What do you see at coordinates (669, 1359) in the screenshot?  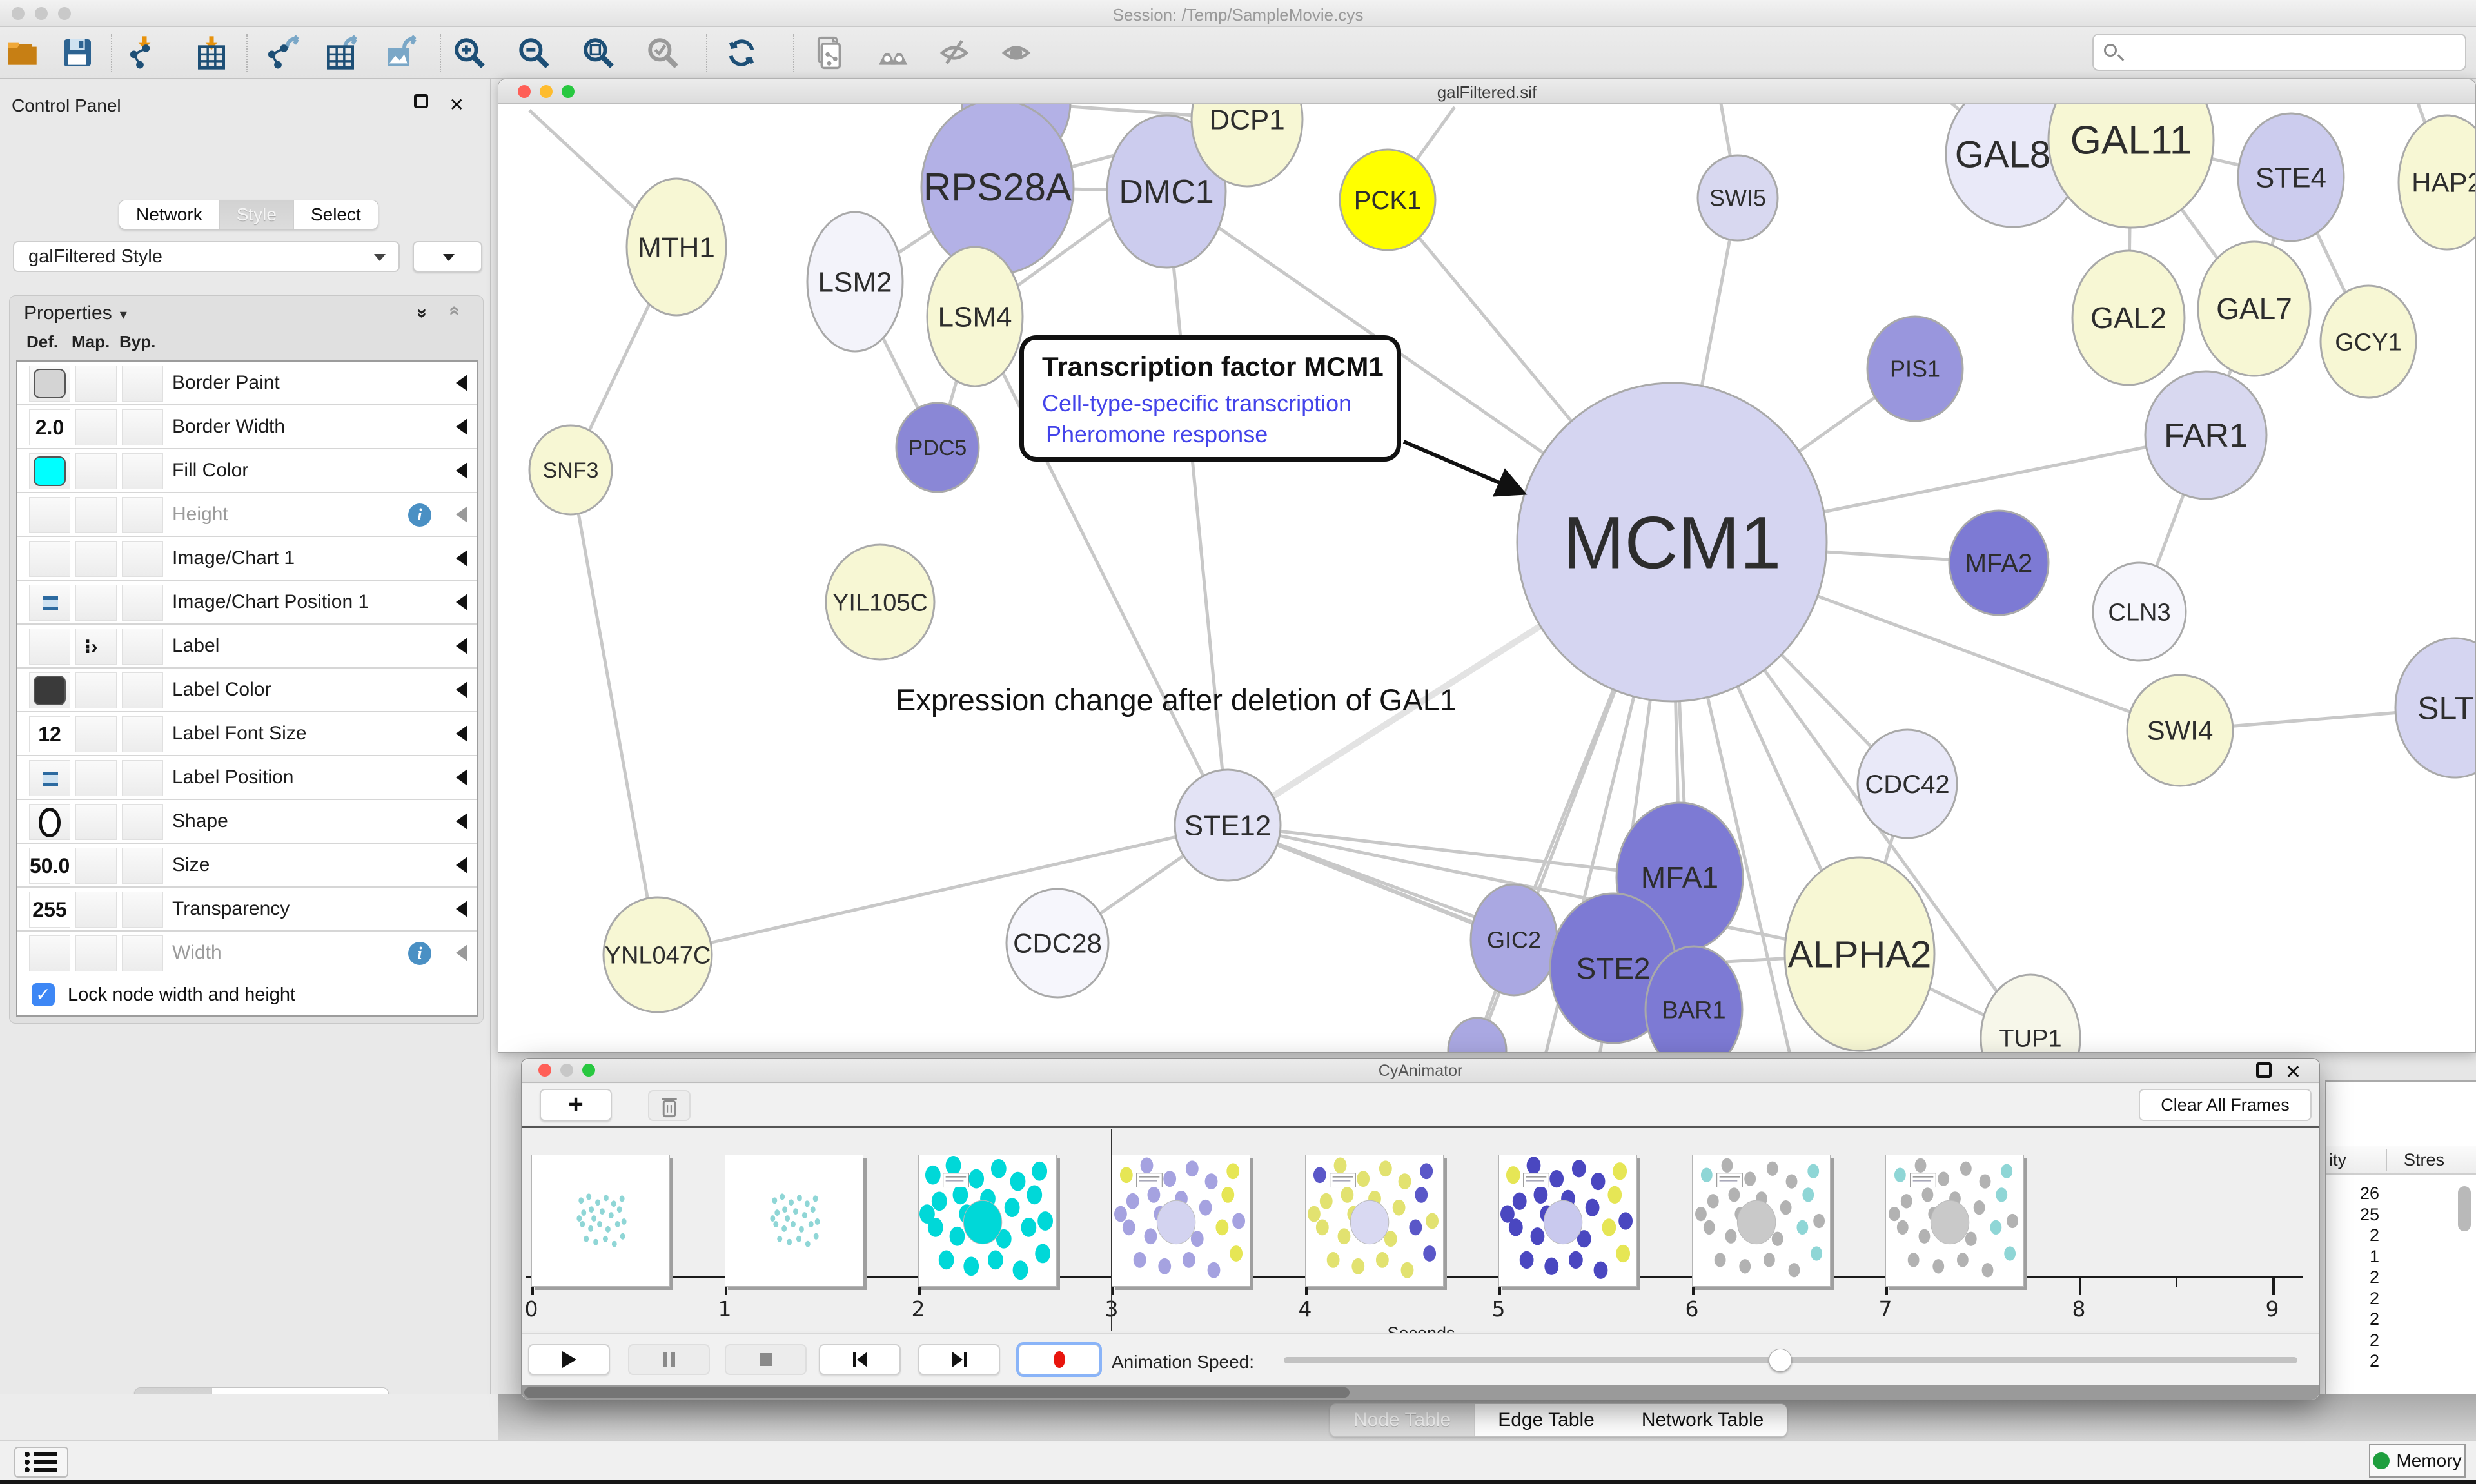 I see `pause-button` at bounding box center [669, 1359].